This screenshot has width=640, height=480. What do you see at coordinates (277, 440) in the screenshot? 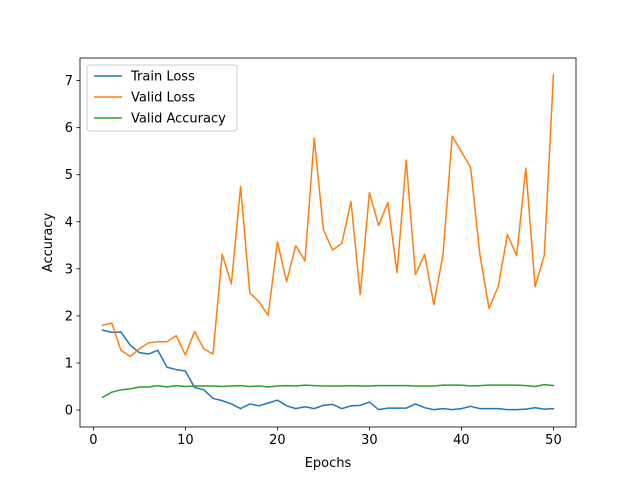
I see `x-tick-label: 20` at bounding box center [277, 440].